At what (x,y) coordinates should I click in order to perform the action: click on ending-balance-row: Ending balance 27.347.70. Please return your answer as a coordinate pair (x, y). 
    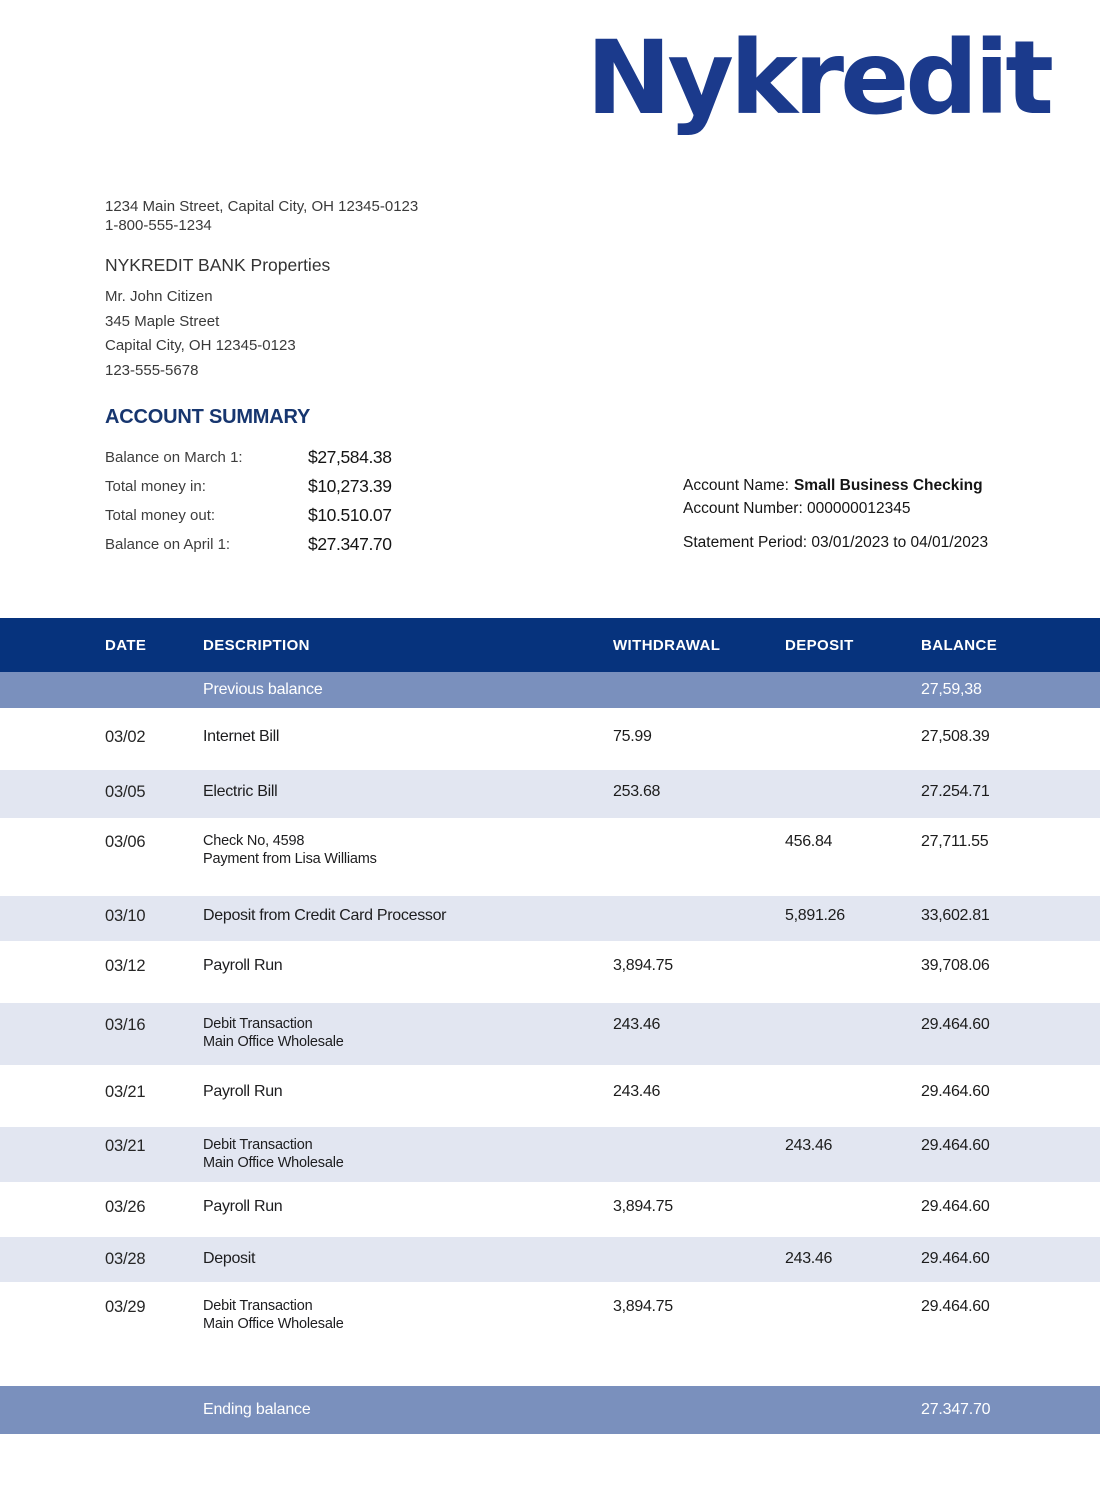
    Looking at the image, I should click on (550, 1410).